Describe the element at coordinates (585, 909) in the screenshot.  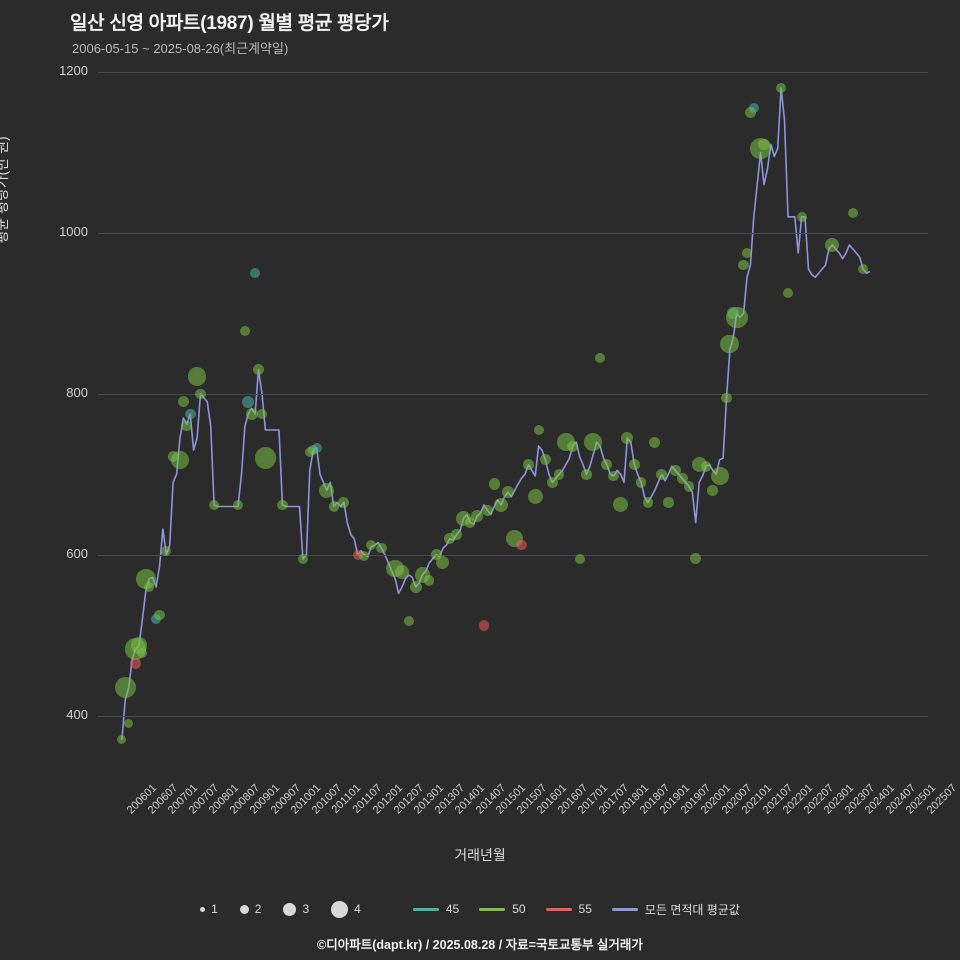
I see `legend-series-label: 55` at that location.